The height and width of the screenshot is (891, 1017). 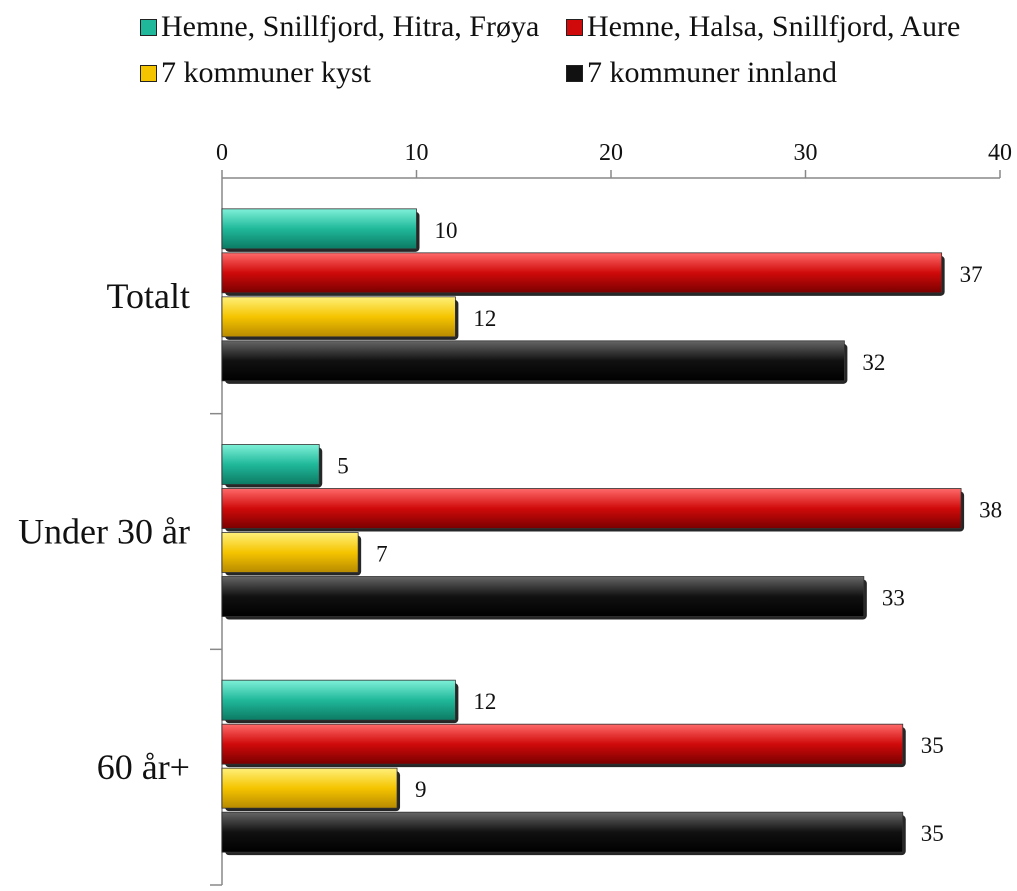 I want to click on legend-label: 7 kommuner kyst, so click(x=266, y=72).